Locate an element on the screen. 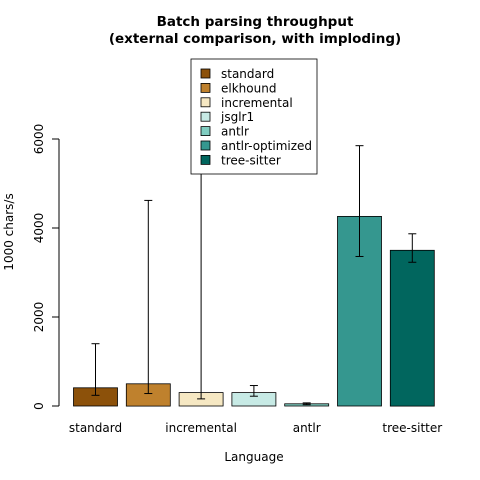 The height and width of the screenshot is (480, 480). error-bar-standard is located at coordinates (95, 369).